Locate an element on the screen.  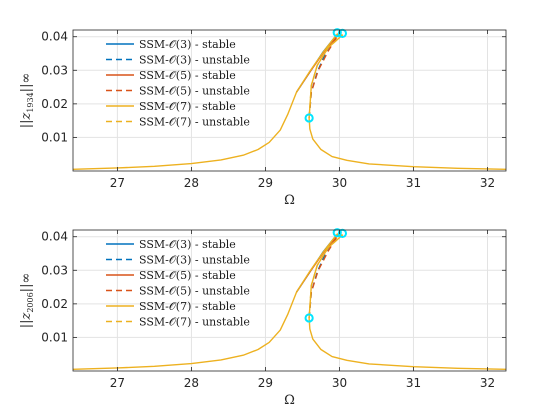
y-axis-label: ||z1934||∞ is located at coordinates (27, 101).